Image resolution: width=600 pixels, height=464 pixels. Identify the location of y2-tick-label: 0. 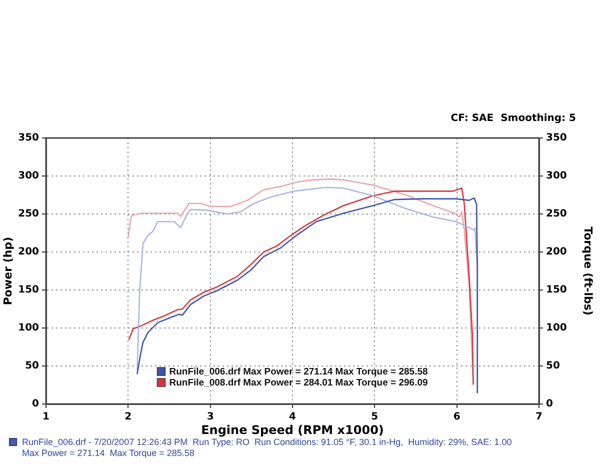
(549, 404).